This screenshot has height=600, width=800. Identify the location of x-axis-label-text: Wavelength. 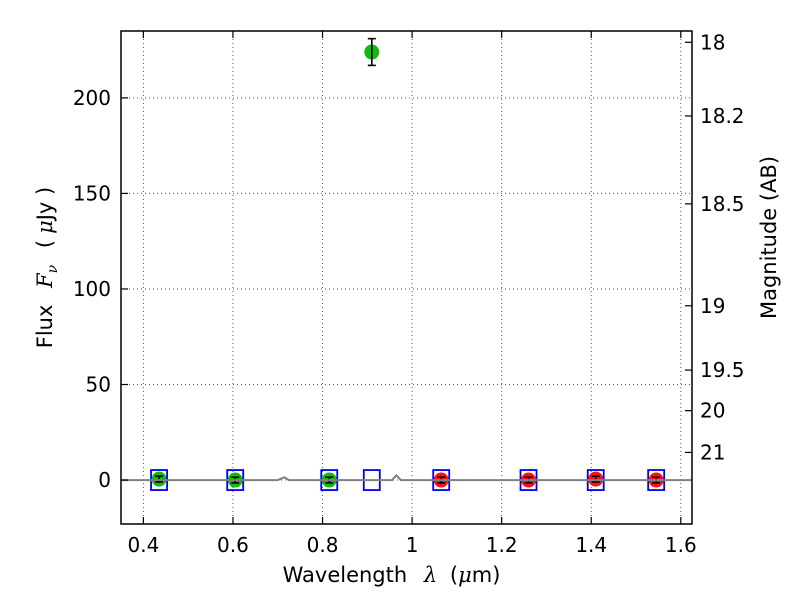
(345, 575).